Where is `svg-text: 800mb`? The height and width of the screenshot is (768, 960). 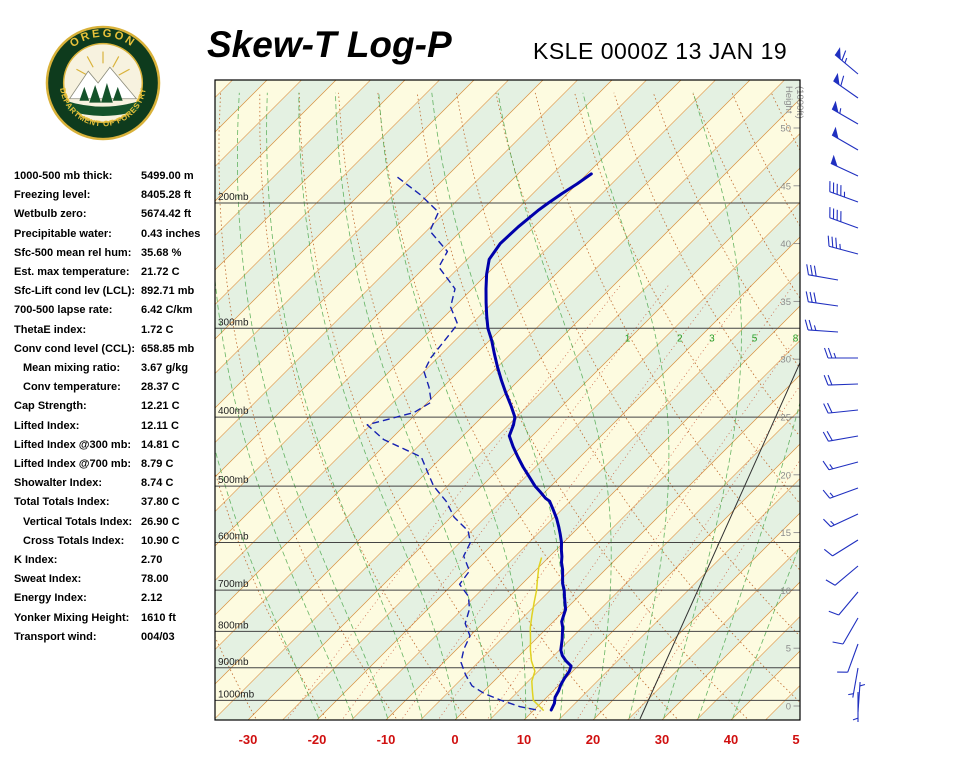 svg-text: 800mb is located at coordinates (233, 625).